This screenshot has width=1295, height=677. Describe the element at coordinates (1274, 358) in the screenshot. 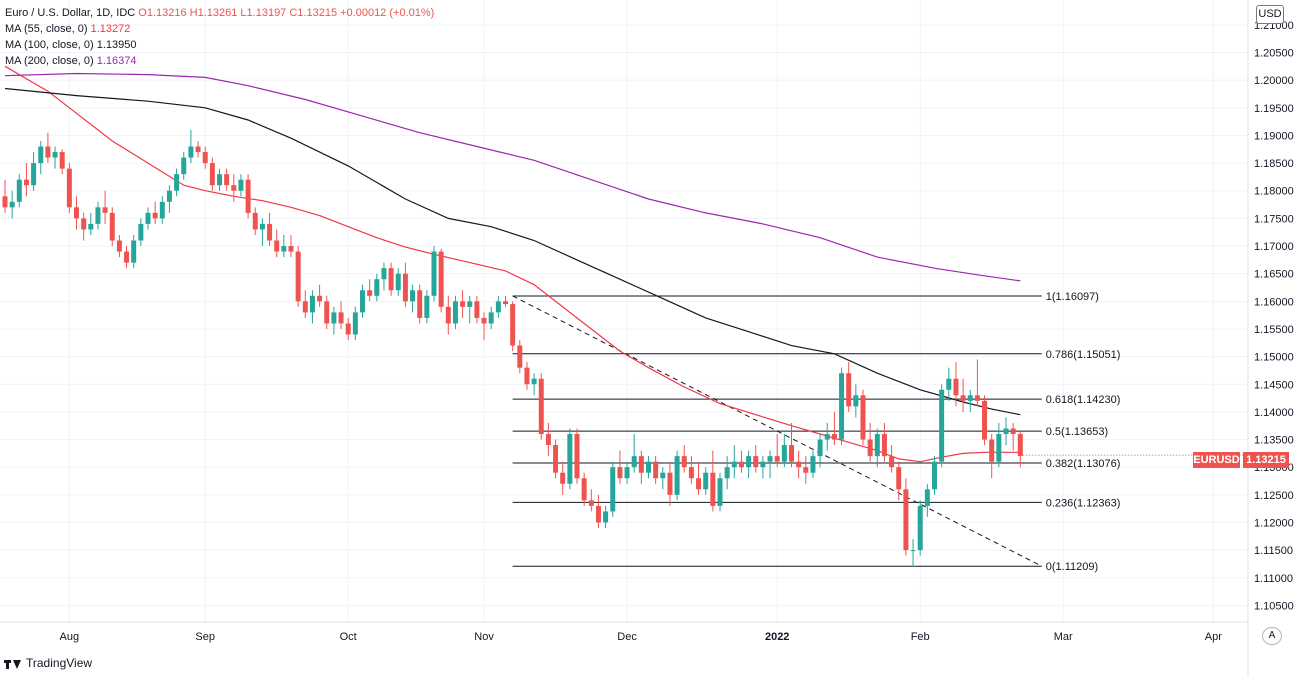

I see `price-tick-label: 1.15000` at that location.